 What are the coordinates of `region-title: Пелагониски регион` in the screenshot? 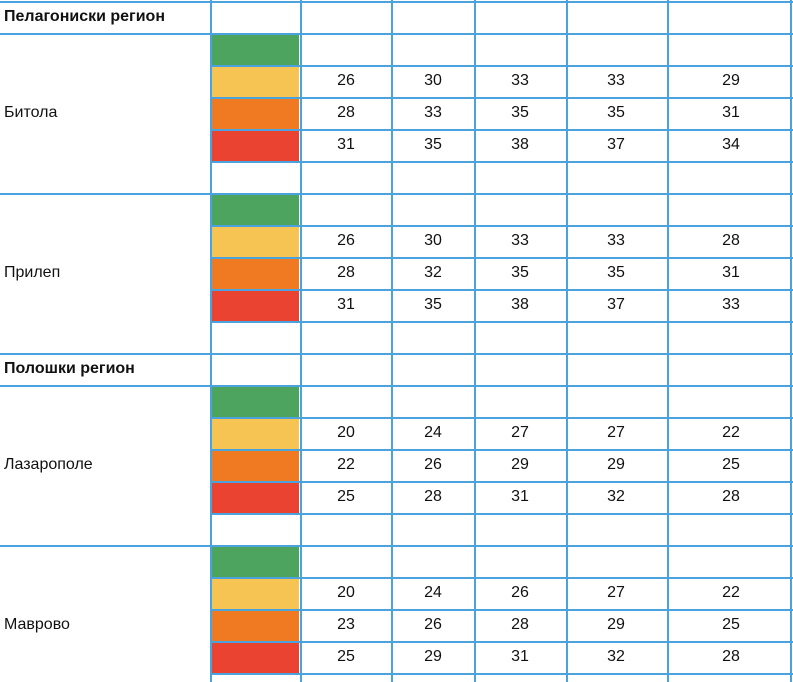 It's located at (84, 16).